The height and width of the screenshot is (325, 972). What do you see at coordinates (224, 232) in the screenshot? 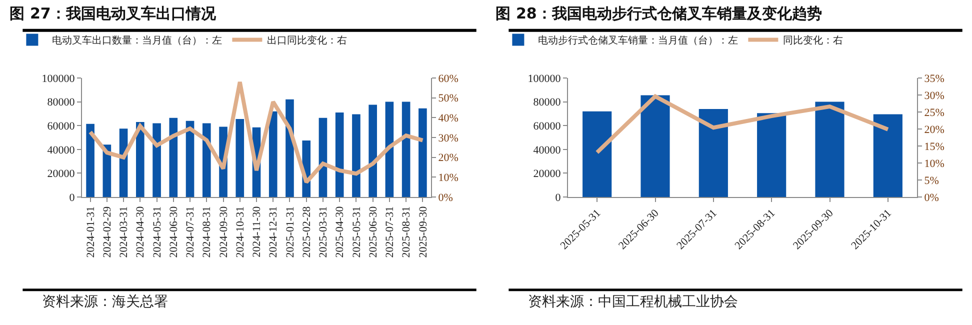
I see `x-tick-label: 2024-09-30` at bounding box center [224, 232].